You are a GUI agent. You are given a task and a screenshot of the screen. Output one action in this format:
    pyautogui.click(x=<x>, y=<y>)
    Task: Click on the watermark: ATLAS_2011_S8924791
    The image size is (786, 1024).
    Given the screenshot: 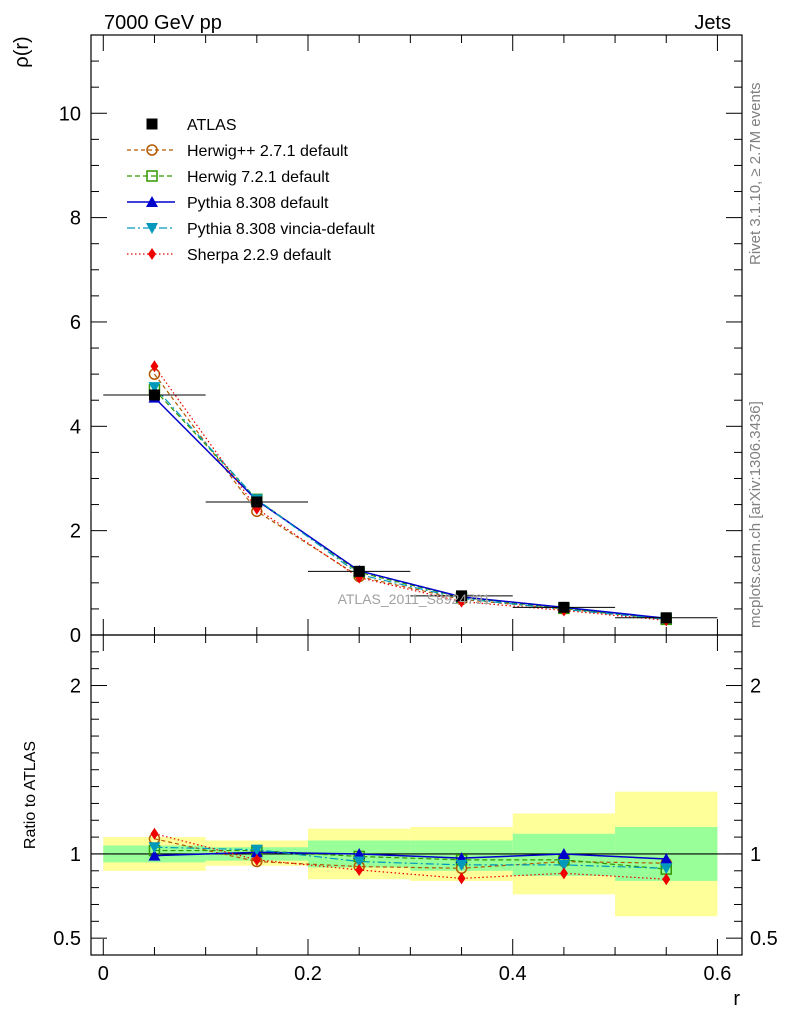 What is the action you would take?
    pyautogui.click(x=414, y=599)
    